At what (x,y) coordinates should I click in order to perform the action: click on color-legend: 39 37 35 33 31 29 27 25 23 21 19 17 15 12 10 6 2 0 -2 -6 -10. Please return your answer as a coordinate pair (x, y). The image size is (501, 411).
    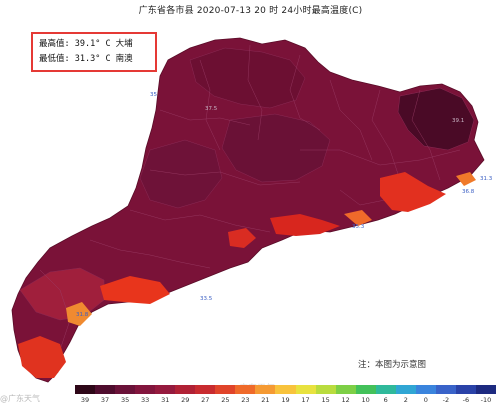
    Looking at the image, I should click on (286, 395).